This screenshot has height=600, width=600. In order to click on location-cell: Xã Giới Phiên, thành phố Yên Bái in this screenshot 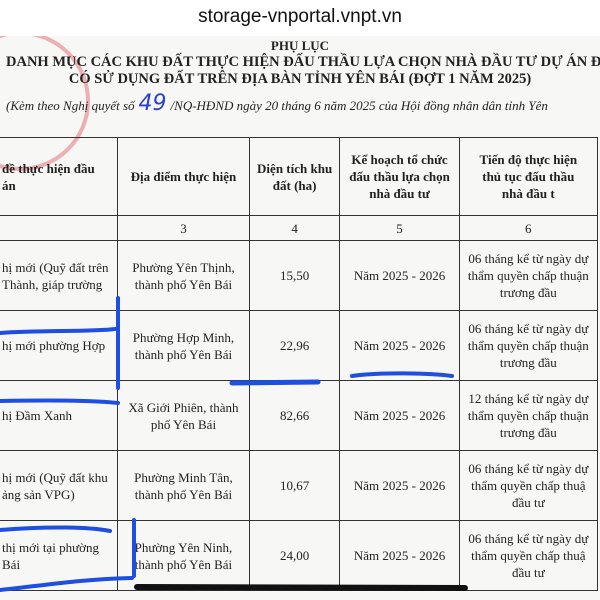, I will do `click(183, 415)`.